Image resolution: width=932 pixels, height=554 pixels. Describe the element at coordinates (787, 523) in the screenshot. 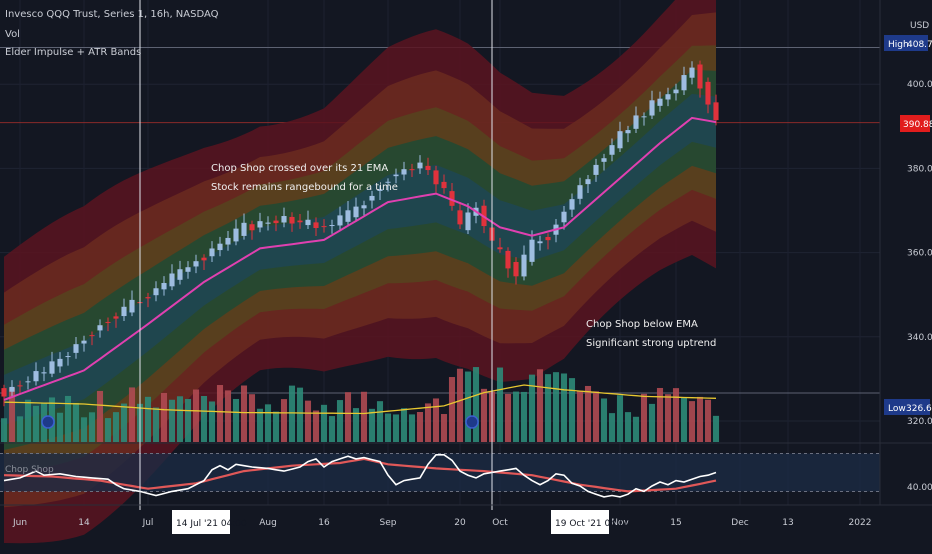

I see `time-tick-label: 13` at that location.